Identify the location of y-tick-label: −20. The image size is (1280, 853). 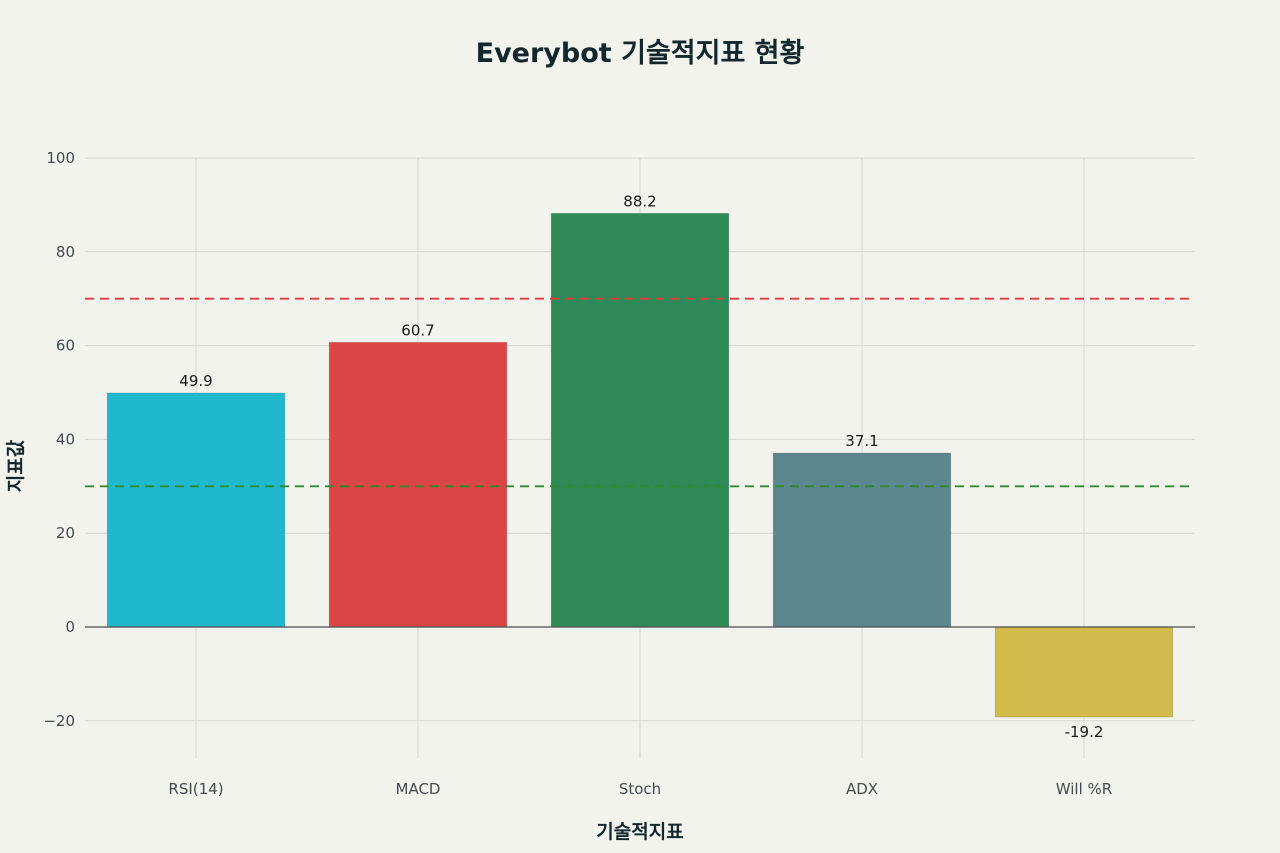
(59, 721).